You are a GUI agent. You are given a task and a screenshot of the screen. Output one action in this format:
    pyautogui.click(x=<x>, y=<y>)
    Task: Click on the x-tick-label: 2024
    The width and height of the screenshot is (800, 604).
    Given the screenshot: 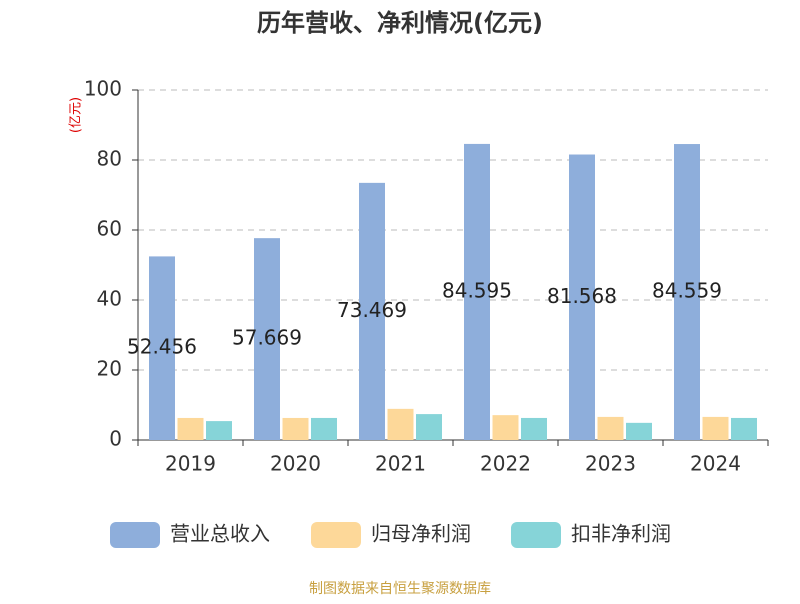 What is the action you would take?
    pyautogui.click(x=715, y=464)
    